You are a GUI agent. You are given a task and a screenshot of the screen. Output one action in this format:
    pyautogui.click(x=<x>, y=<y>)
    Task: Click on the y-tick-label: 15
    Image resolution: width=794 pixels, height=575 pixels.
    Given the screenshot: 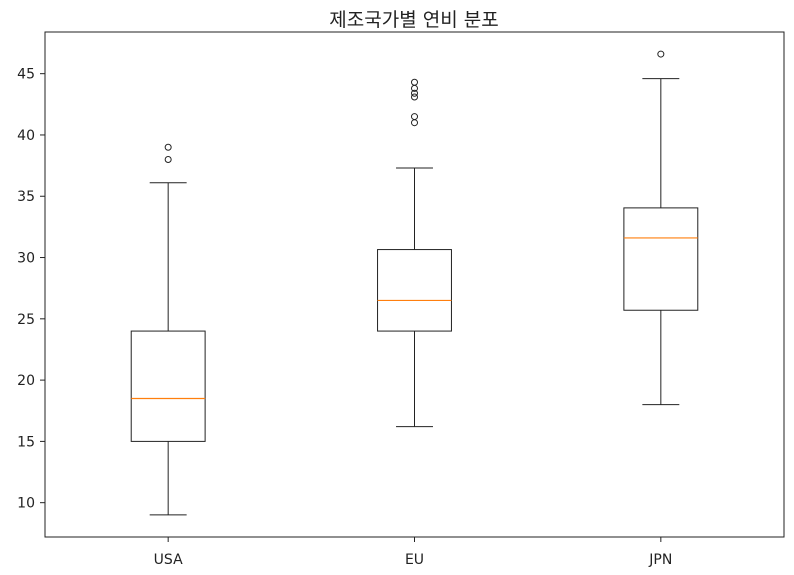 What is the action you would take?
    pyautogui.click(x=26, y=442)
    